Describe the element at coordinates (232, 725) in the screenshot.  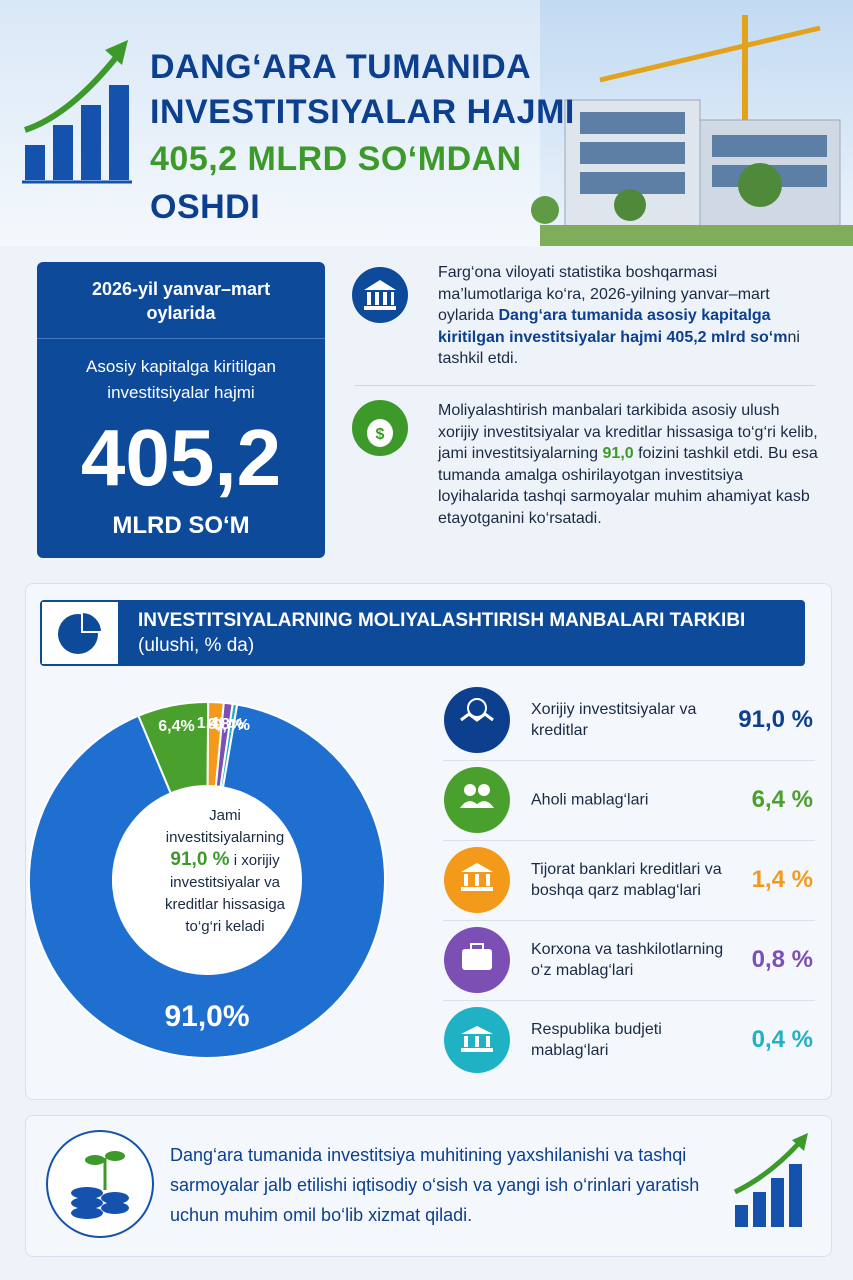
I see `slice-label: 0,4%` at that location.